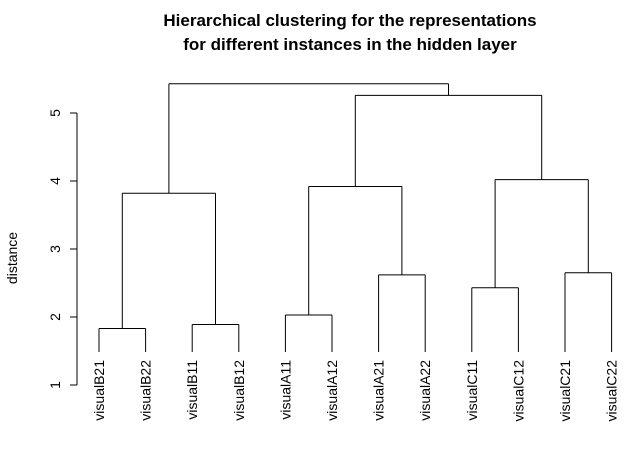 The image size is (644, 454). Describe the element at coordinates (239, 390) in the screenshot. I see `leaf-label: visualB12` at that location.